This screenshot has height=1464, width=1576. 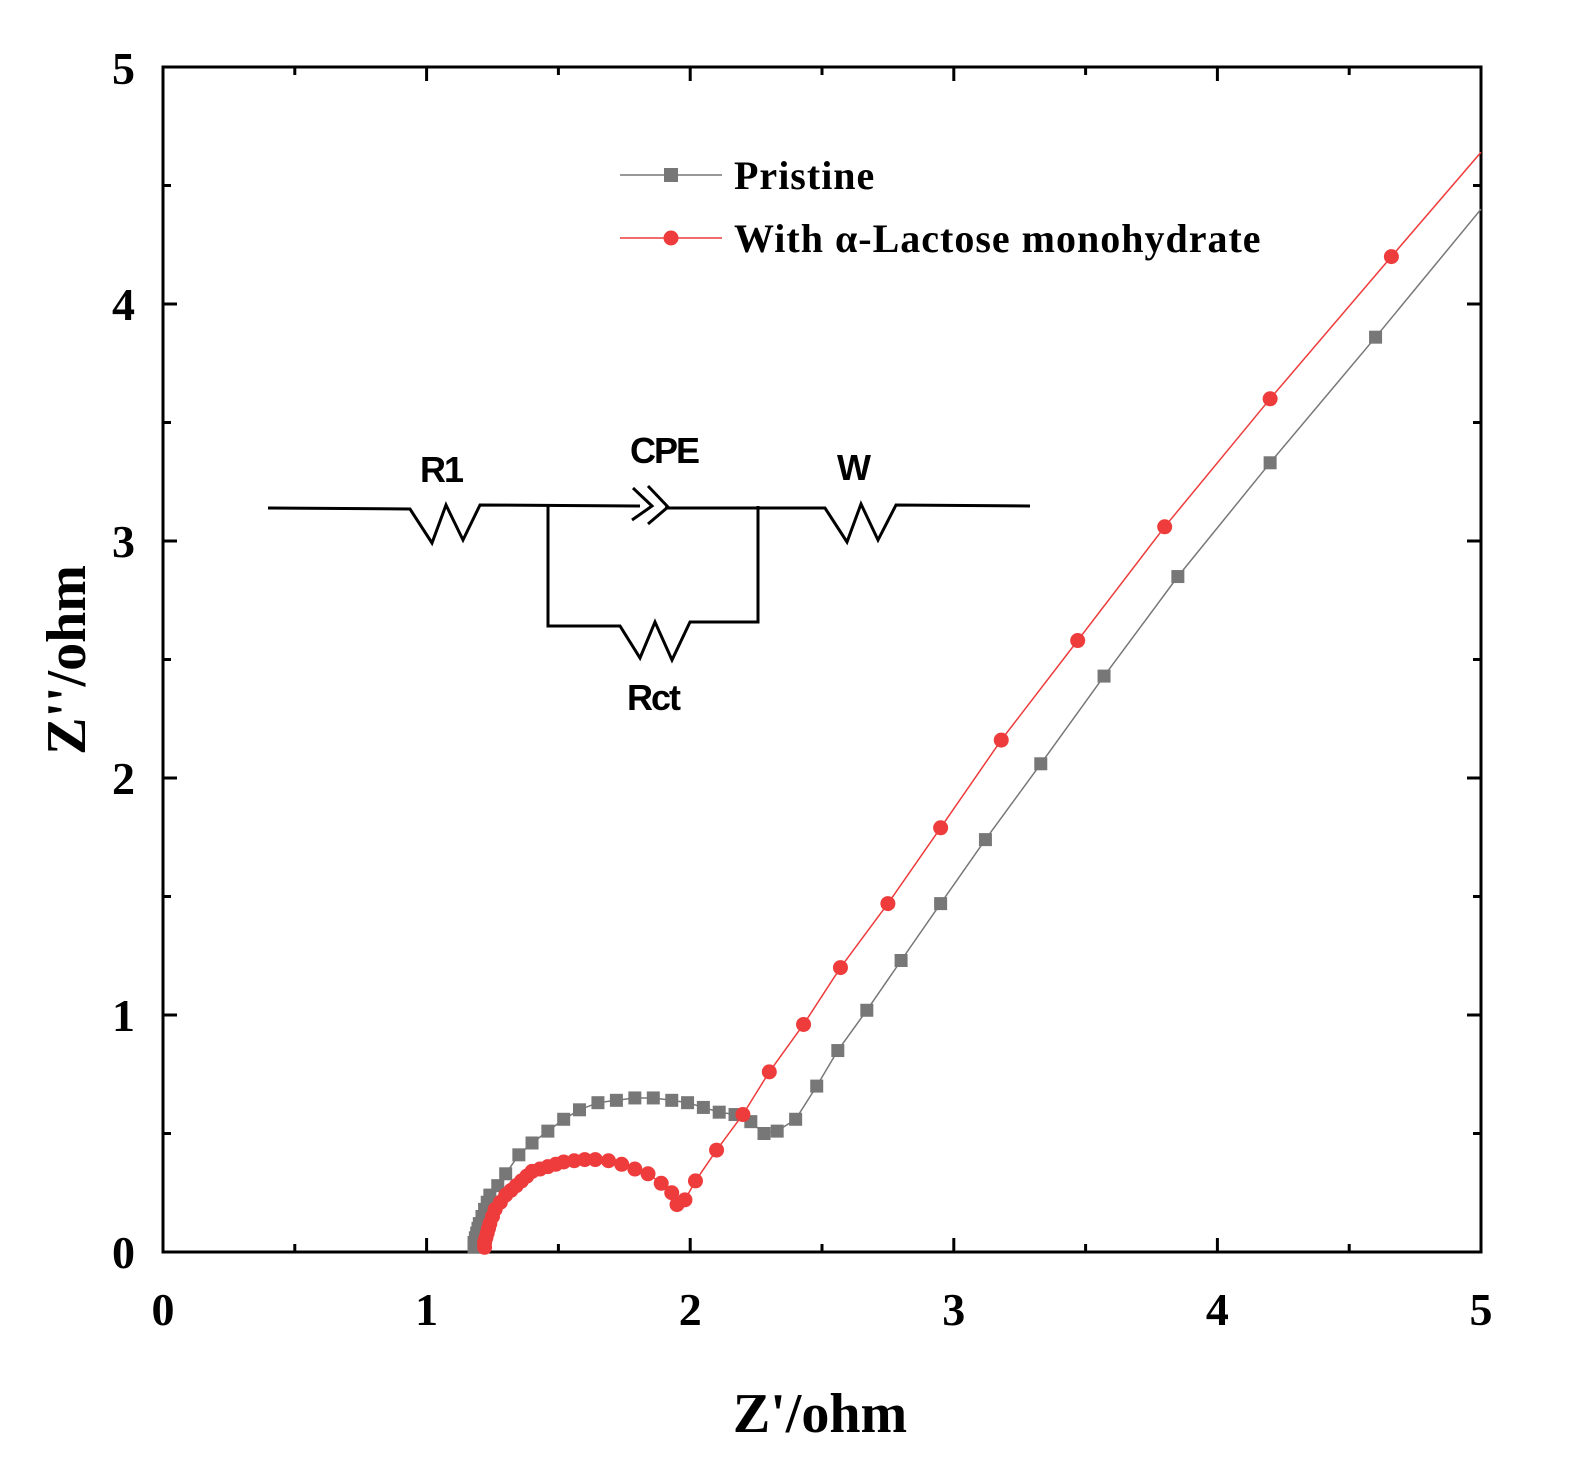 What do you see at coordinates (426, 1309) in the screenshot?
I see `x-tick-label: 1` at bounding box center [426, 1309].